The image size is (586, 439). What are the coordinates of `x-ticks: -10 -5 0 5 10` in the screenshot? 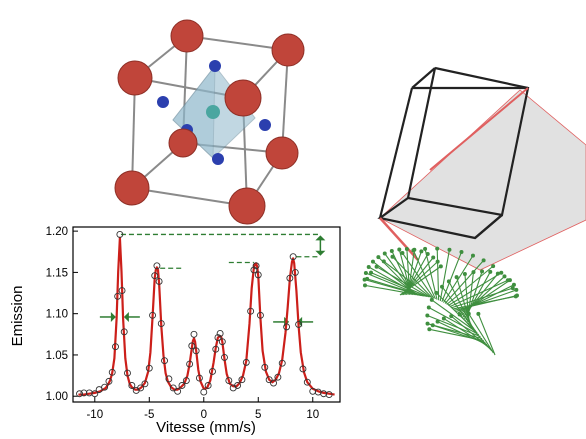 It's located at (202, 409).